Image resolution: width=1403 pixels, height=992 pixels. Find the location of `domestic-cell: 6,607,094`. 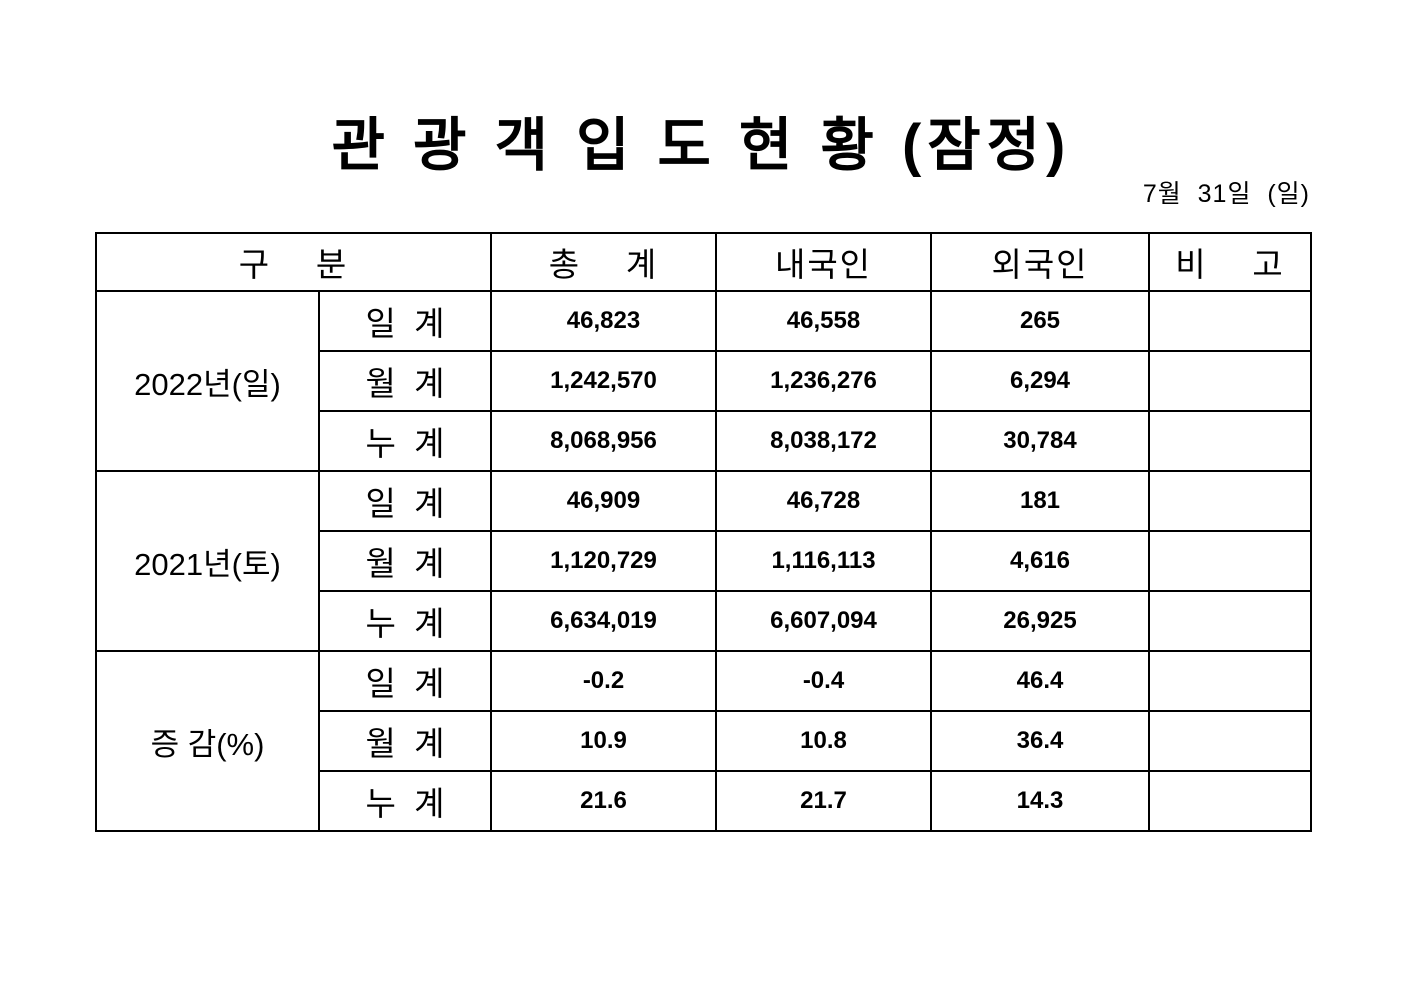

domestic-cell: 6,607,094 is located at coordinates (823, 621).